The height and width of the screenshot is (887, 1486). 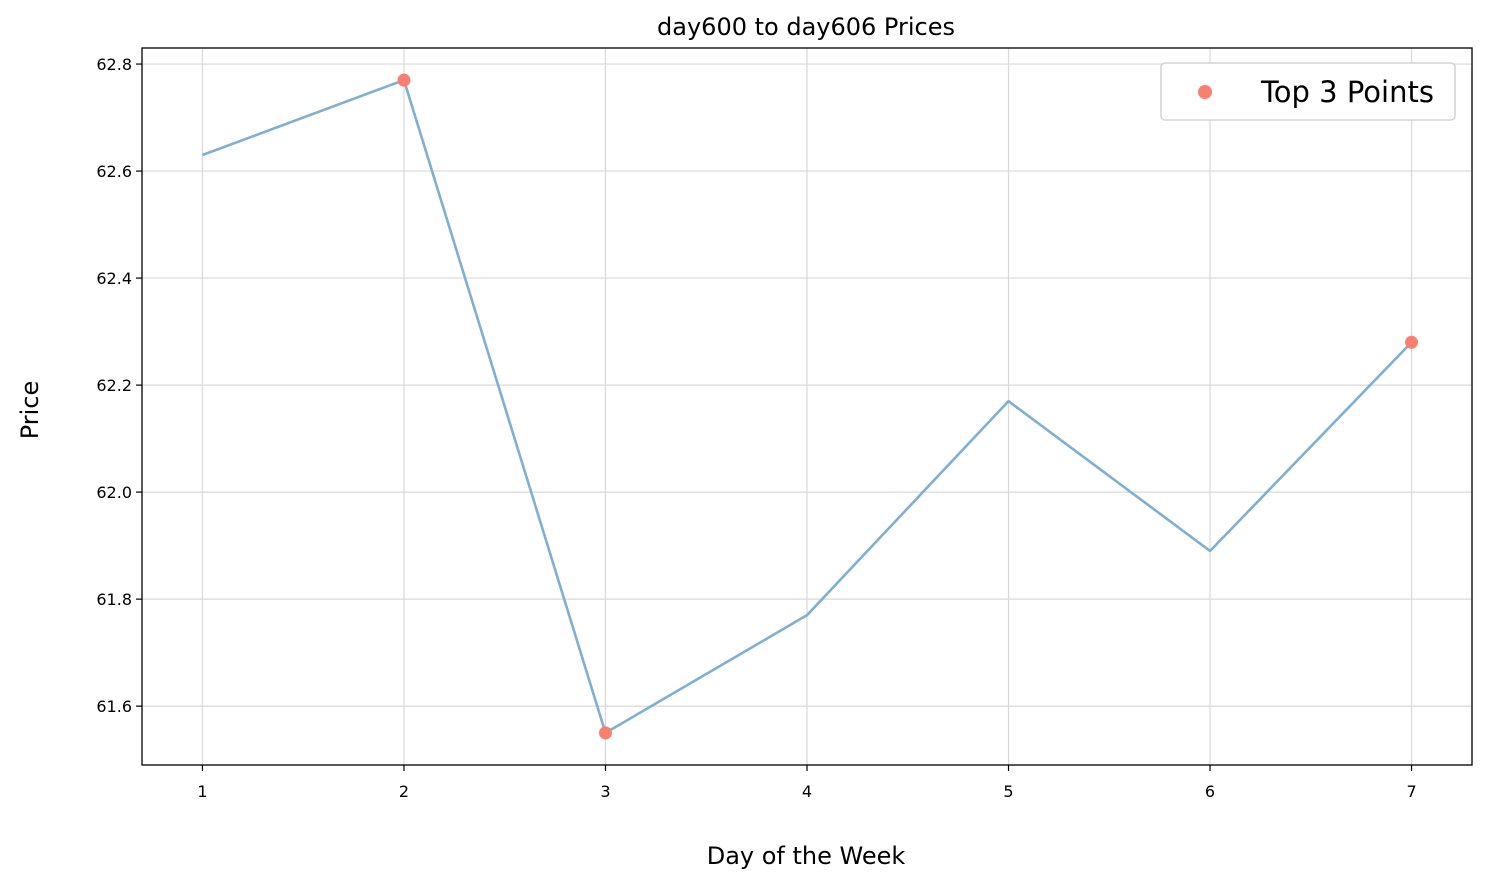 What do you see at coordinates (114, 706) in the screenshot?
I see `y-tick-label: 61.6` at bounding box center [114, 706].